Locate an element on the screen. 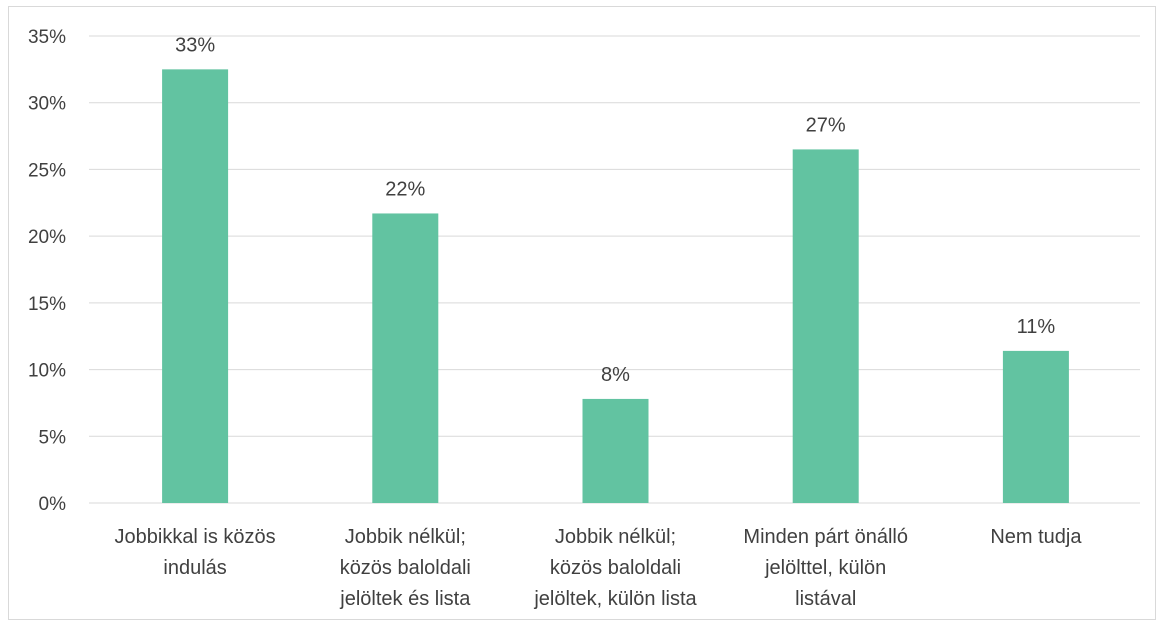  y-tick-label: 20% is located at coordinates (47, 237).